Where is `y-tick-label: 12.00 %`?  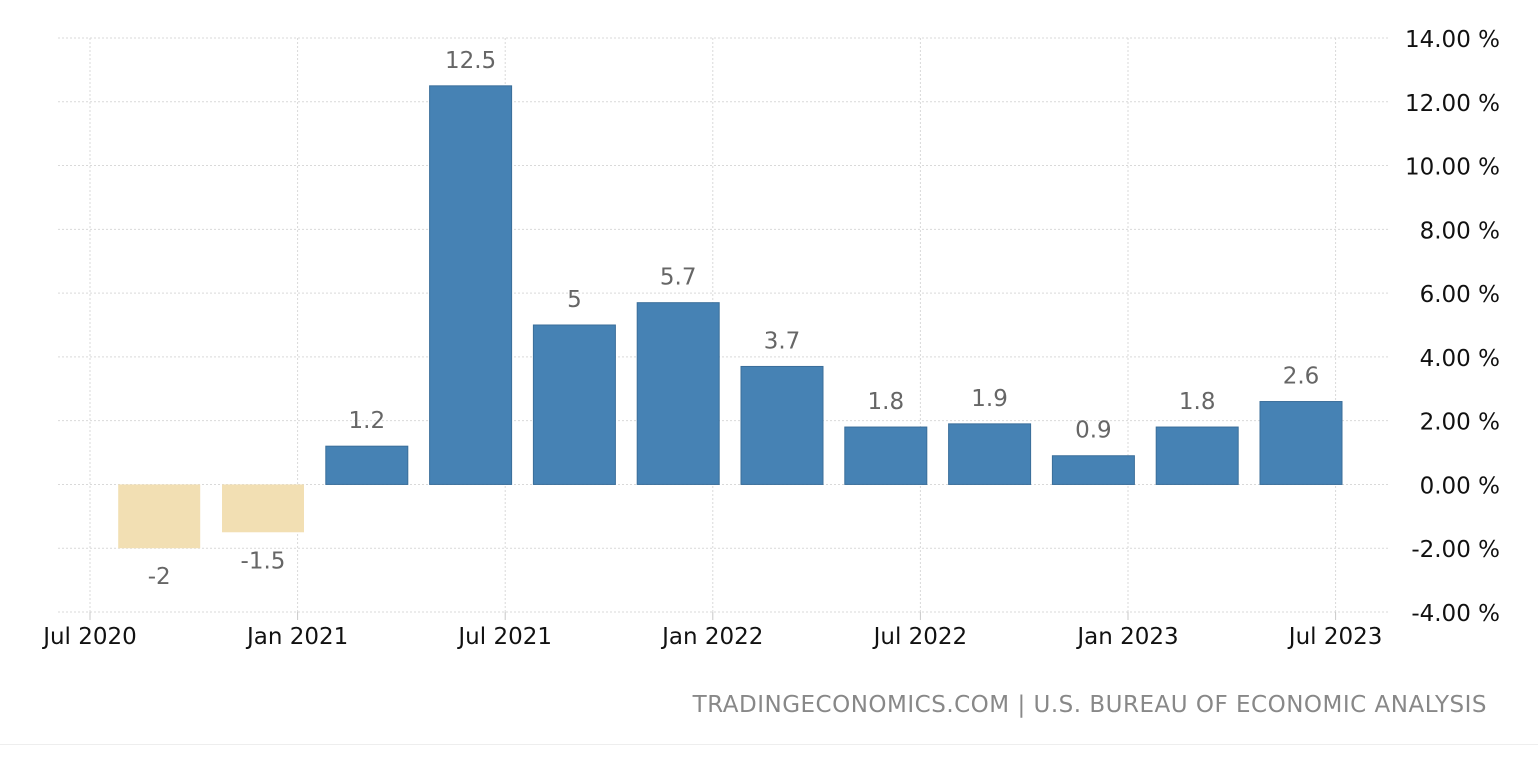 y-tick-label: 12.00 % is located at coordinates (1452, 104).